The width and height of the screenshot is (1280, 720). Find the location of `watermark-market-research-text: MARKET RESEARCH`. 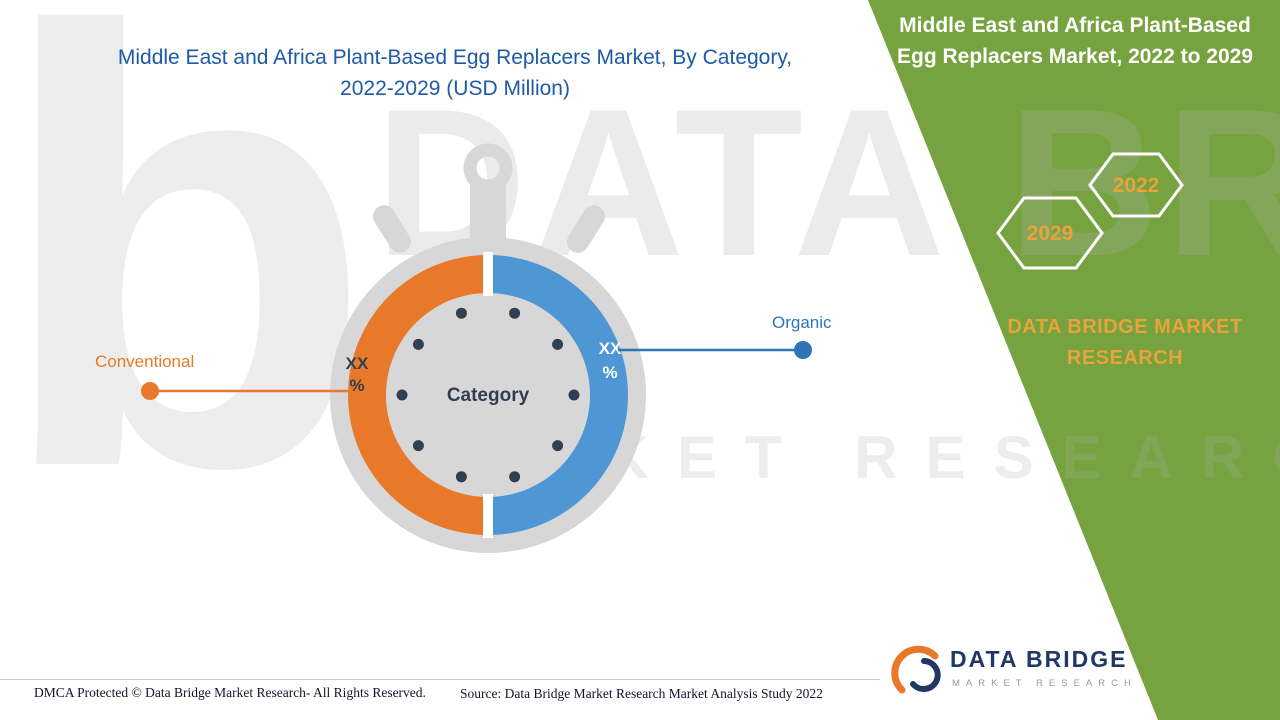

watermark-market-research-text: MARKET RESEARCH is located at coordinates (832, 457).